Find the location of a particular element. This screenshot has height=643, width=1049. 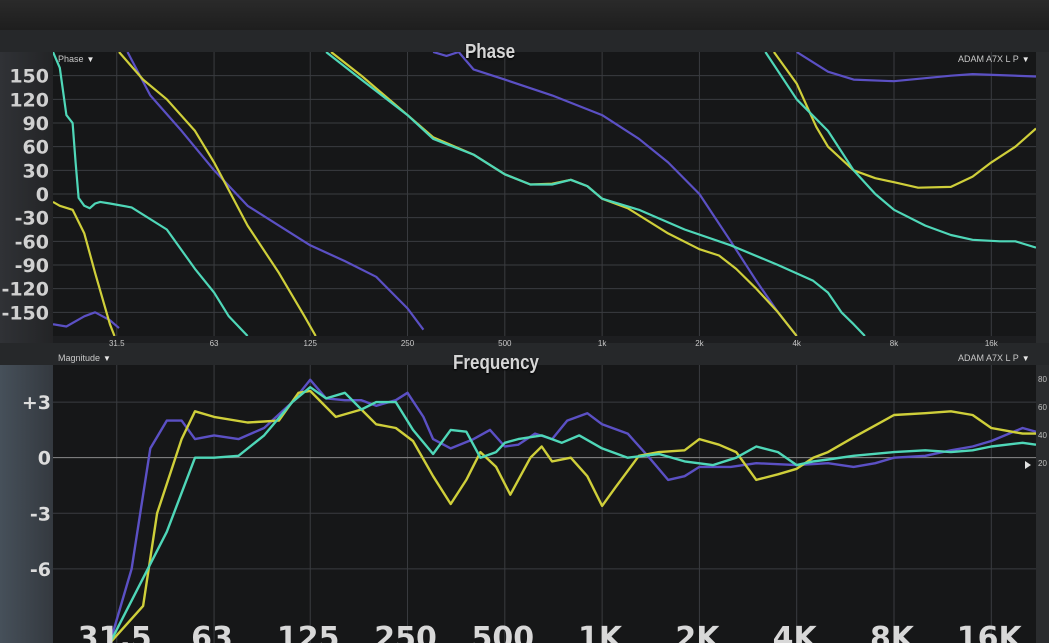

phase-x-tick-label: 2k is located at coordinates (699, 343).